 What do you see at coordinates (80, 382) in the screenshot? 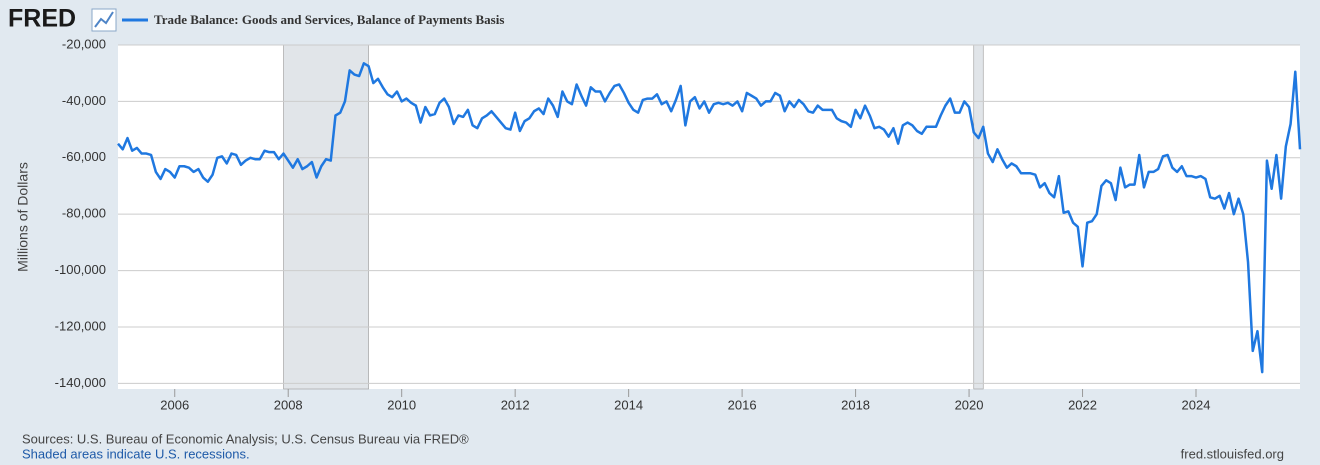
I see `y-tick-label: -140,000` at bounding box center [80, 382].